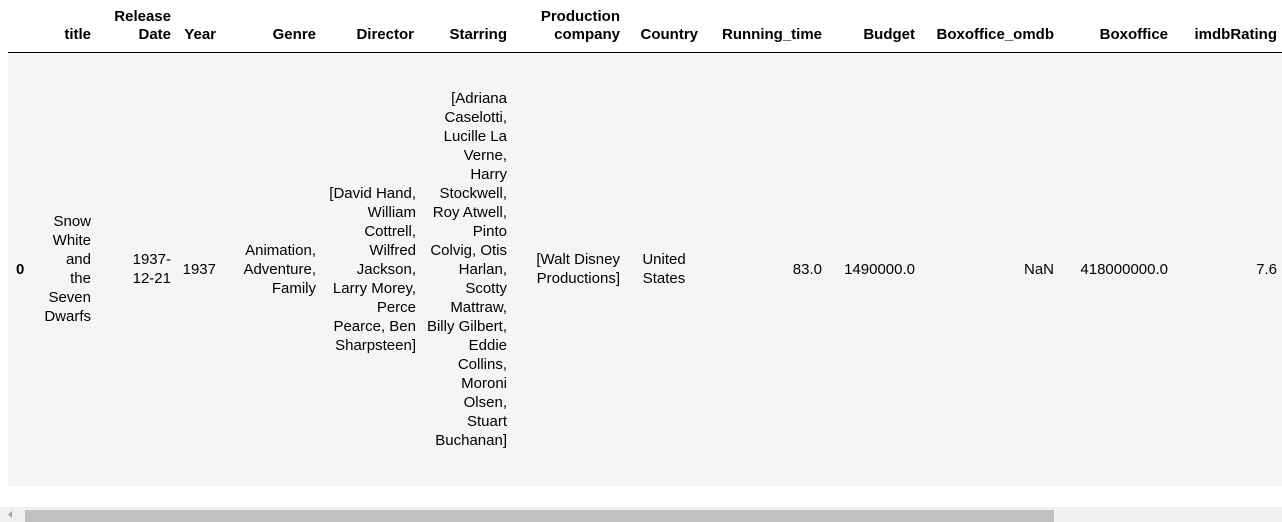 This screenshot has width=1282, height=522. Describe the element at coordinates (989, 269) in the screenshot. I see `cell-boxoffice-omdb: NaN` at that location.